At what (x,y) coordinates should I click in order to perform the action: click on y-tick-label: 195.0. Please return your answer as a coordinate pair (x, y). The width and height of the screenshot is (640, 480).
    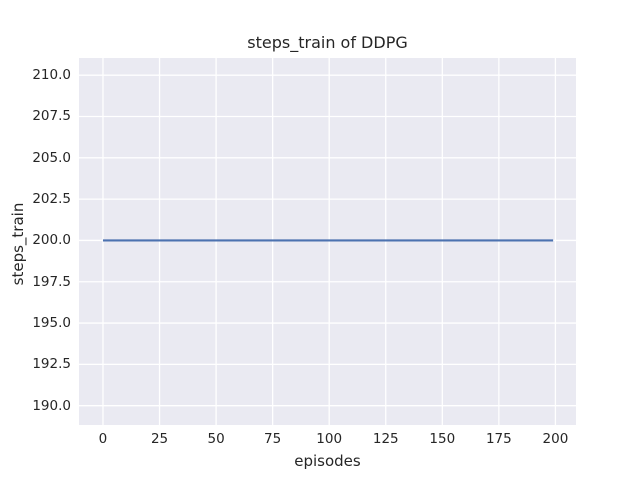
    Looking at the image, I should click on (51, 323).